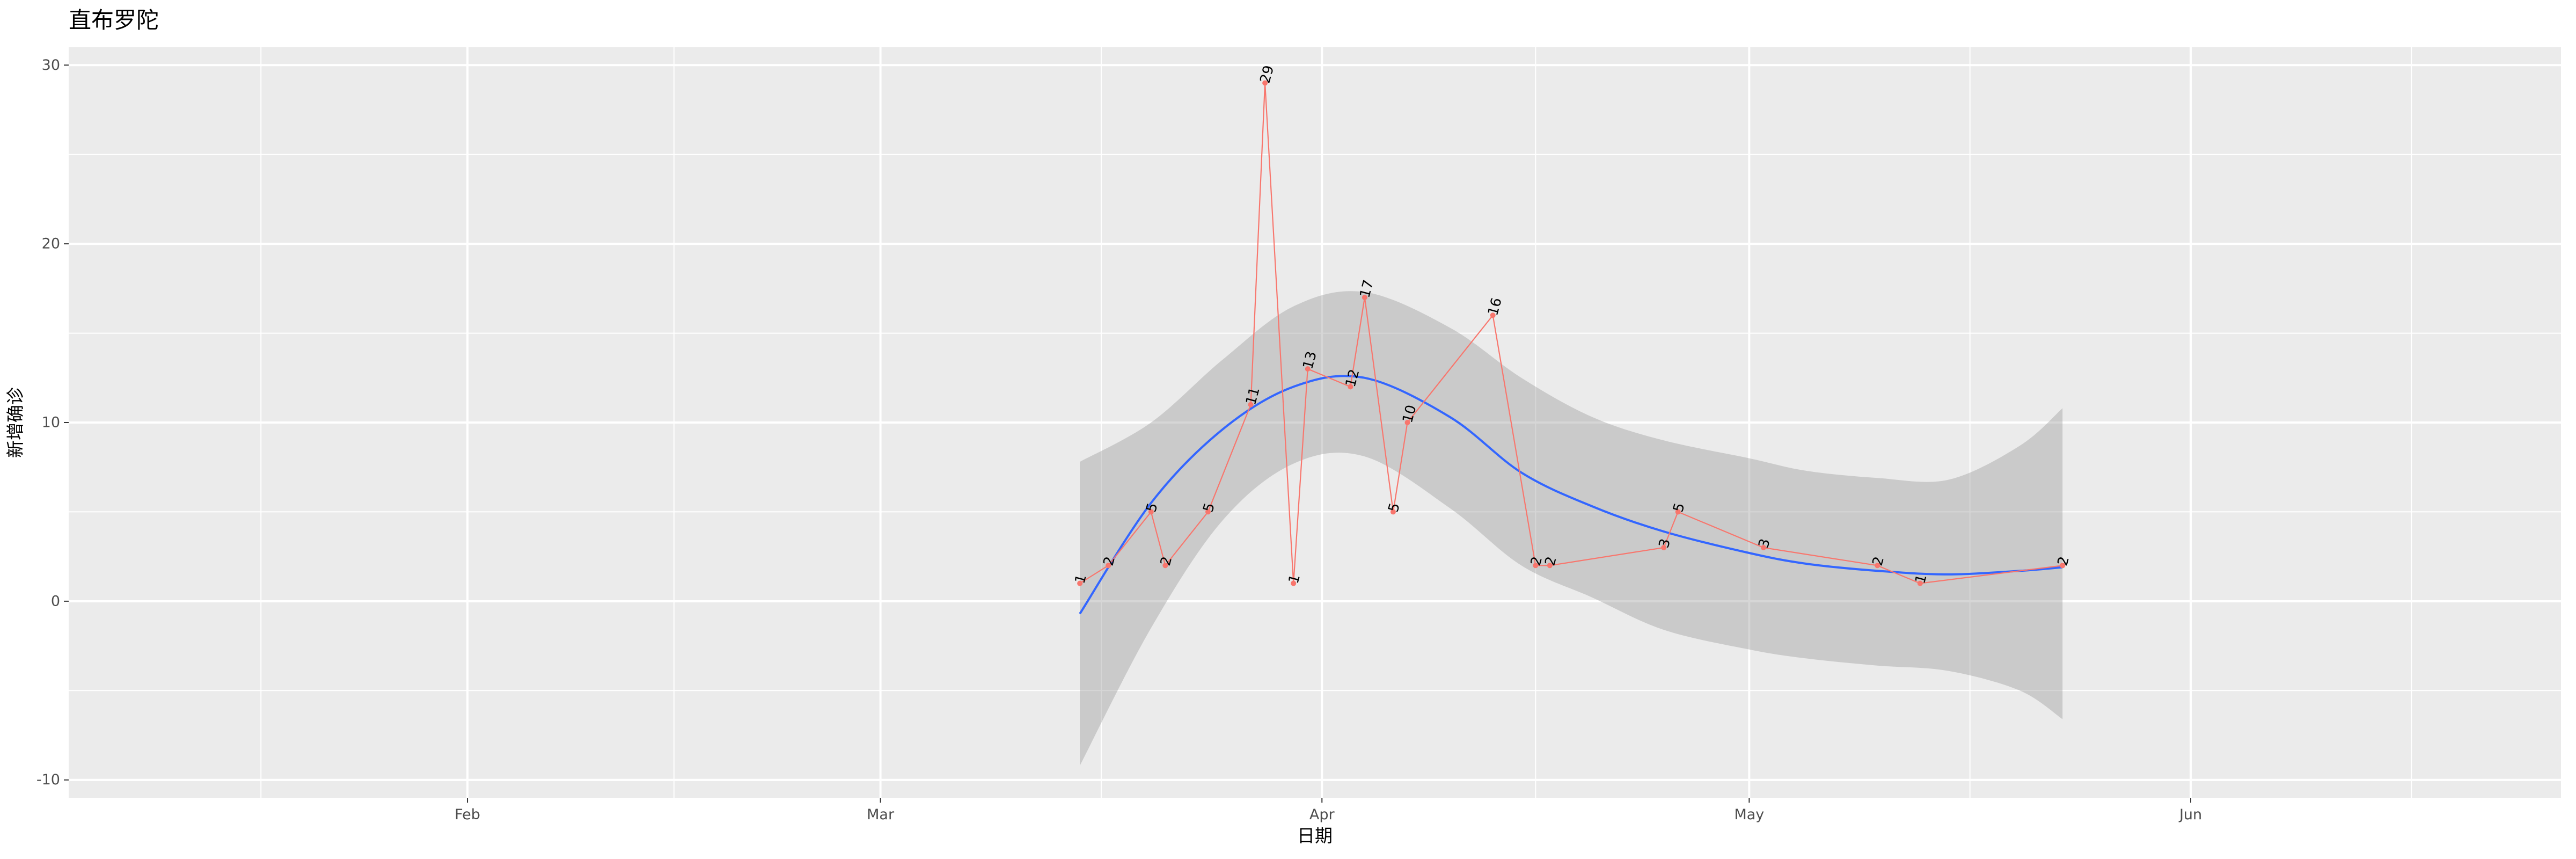 The width and height of the screenshot is (2576, 859). Describe the element at coordinates (881, 814) in the screenshot. I see `x-tick-label: Mar` at that location.